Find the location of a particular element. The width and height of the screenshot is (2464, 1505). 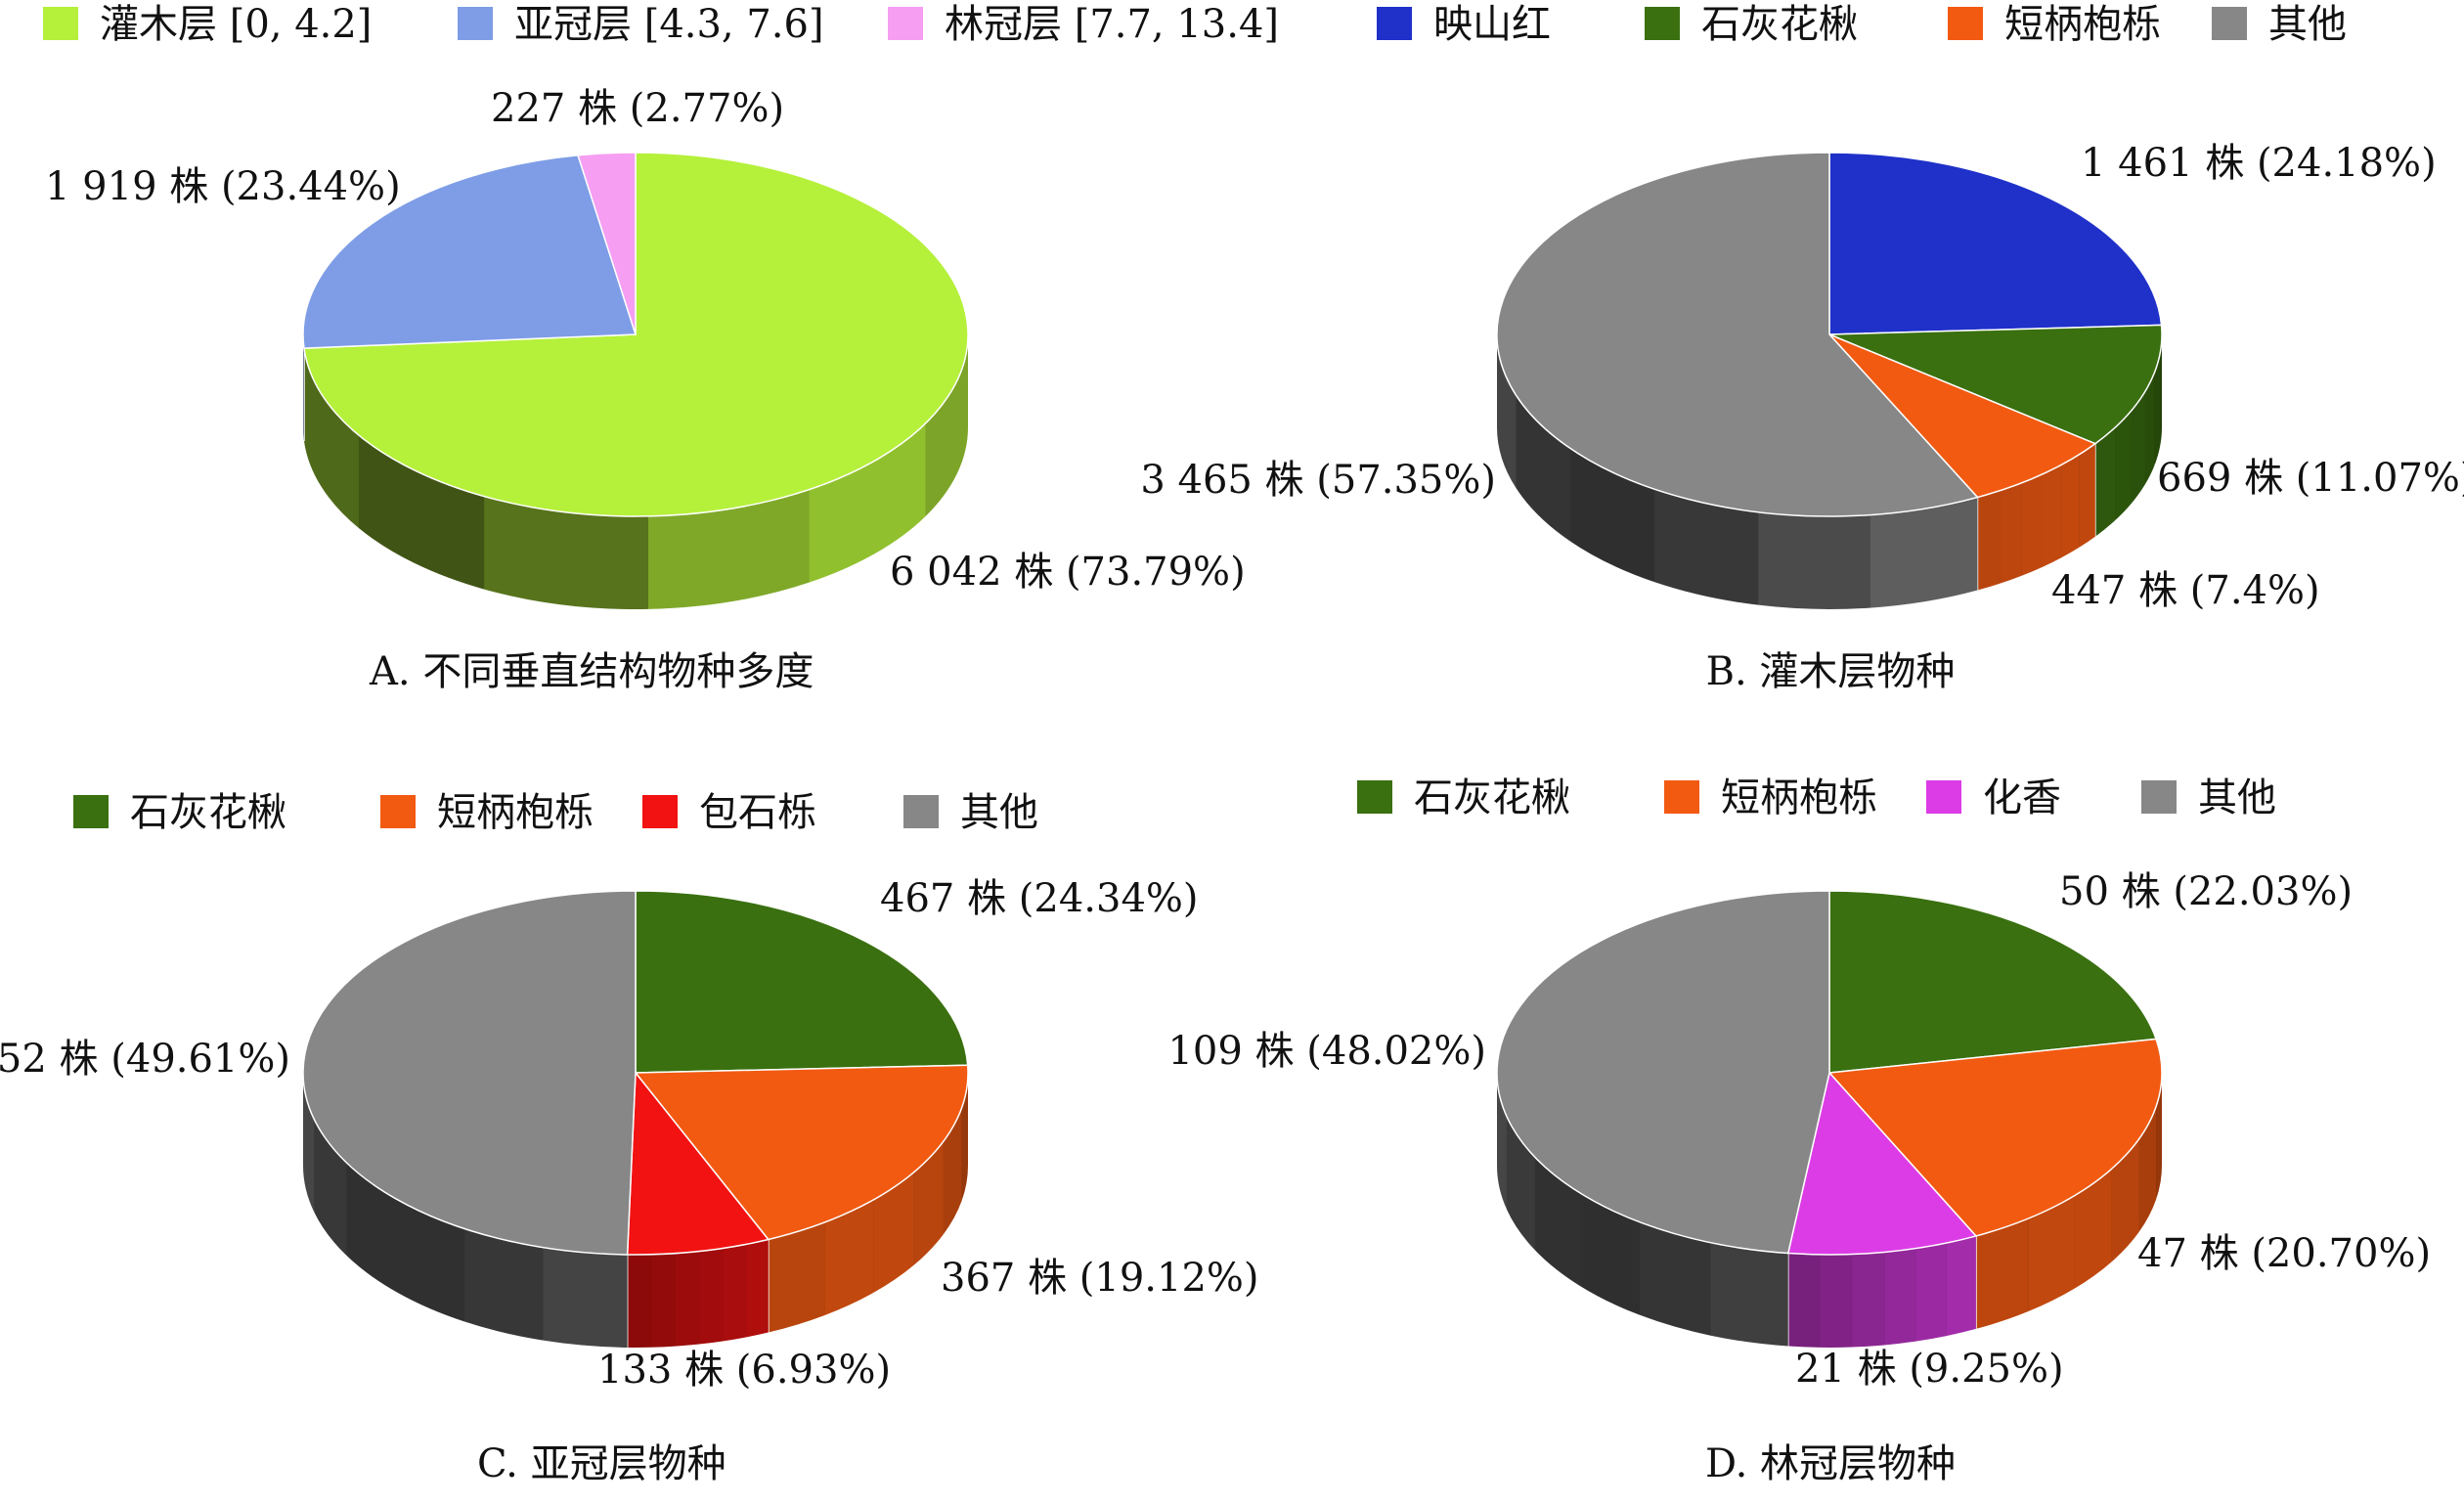

chart-caption: B. 灌木层物种 is located at coordinates (1831, 671).